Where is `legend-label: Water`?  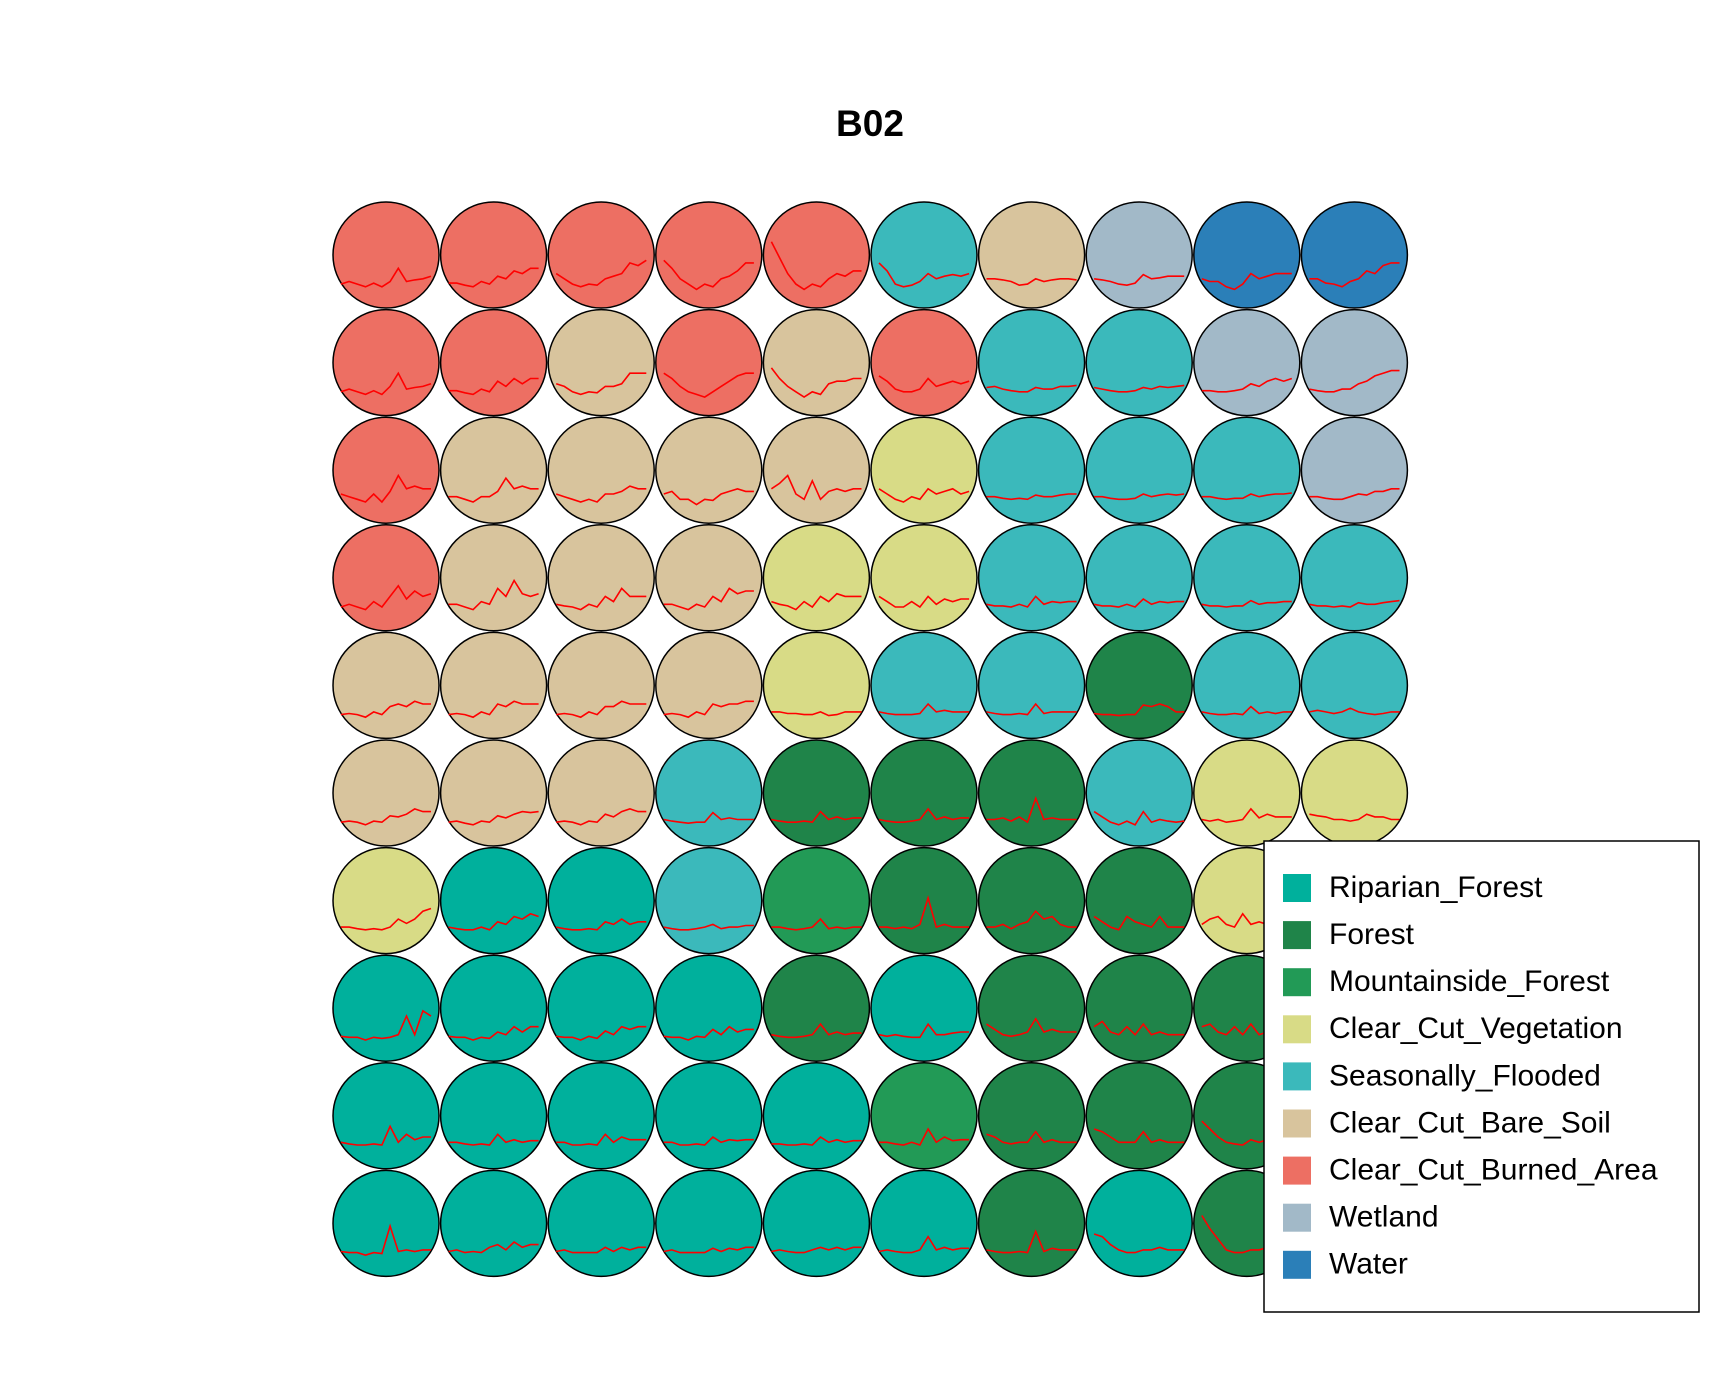
legend-label: Water is located at coordinates (1368, 1264).